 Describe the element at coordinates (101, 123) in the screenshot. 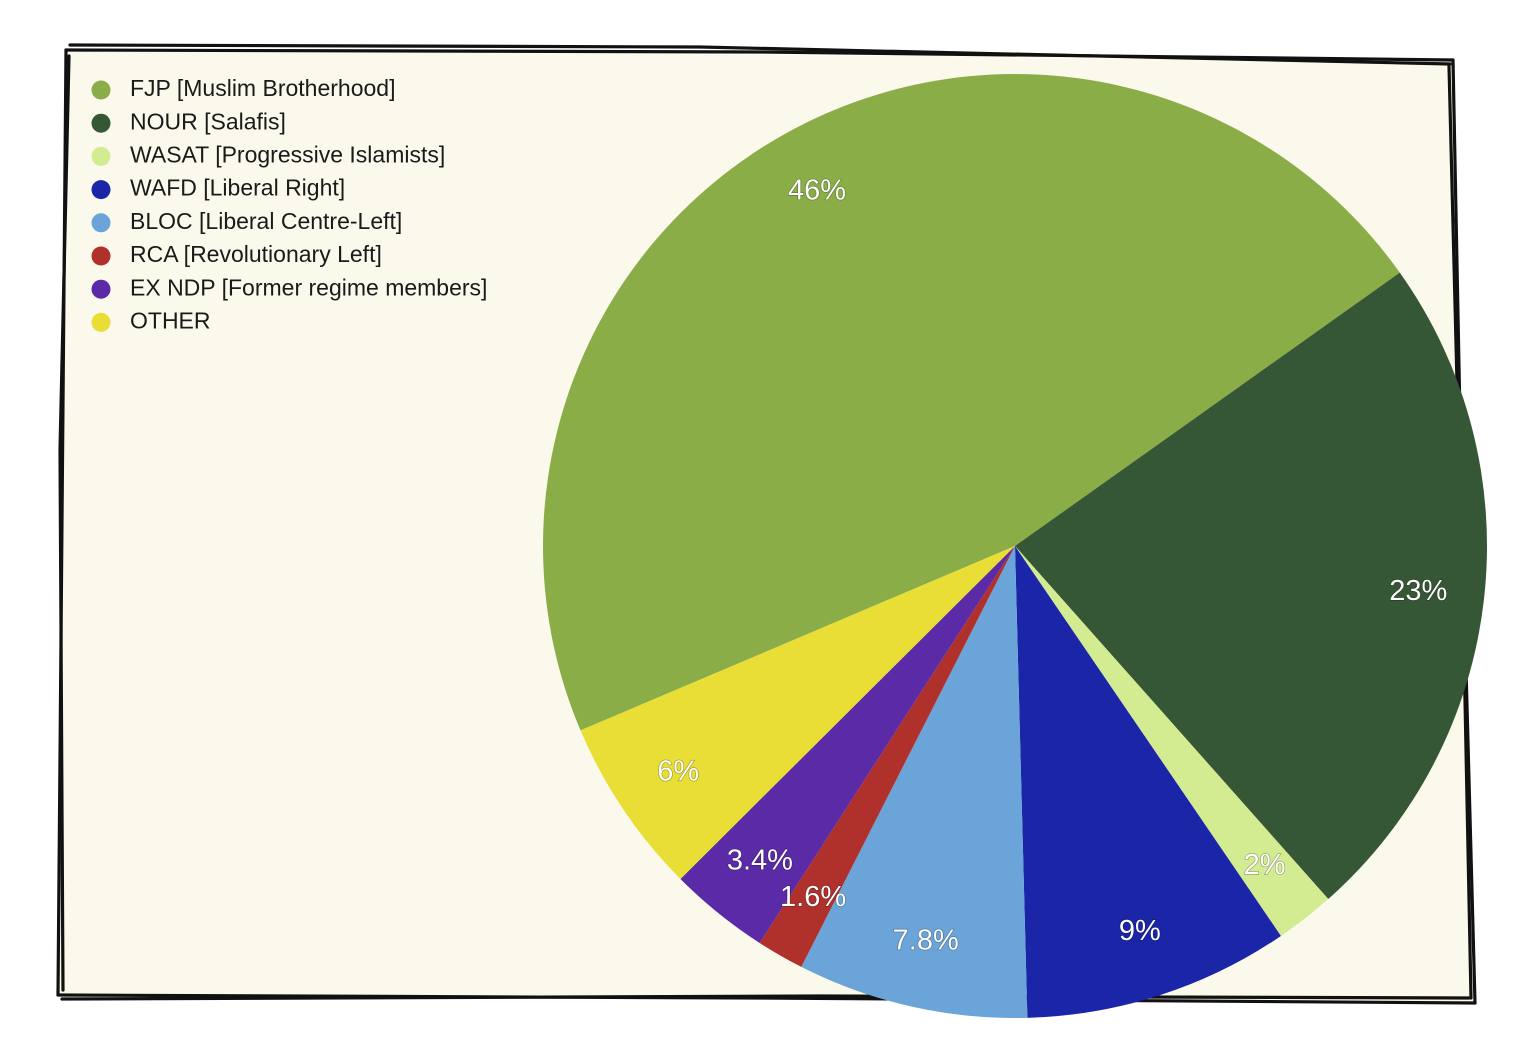

I see `legend-swatch-nour` at that location.